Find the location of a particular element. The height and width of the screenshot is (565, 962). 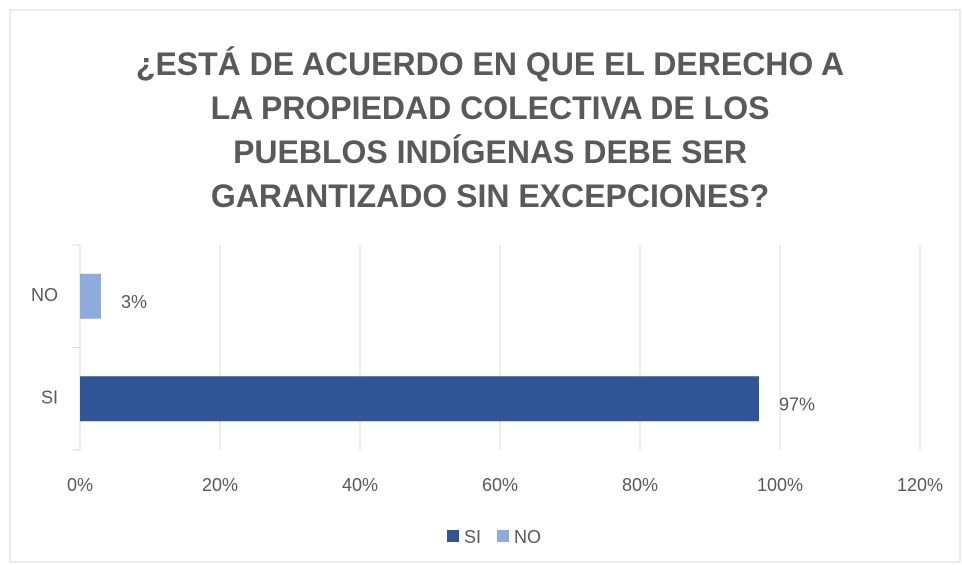

data-label: 3% is located at coordinates (134, 302).